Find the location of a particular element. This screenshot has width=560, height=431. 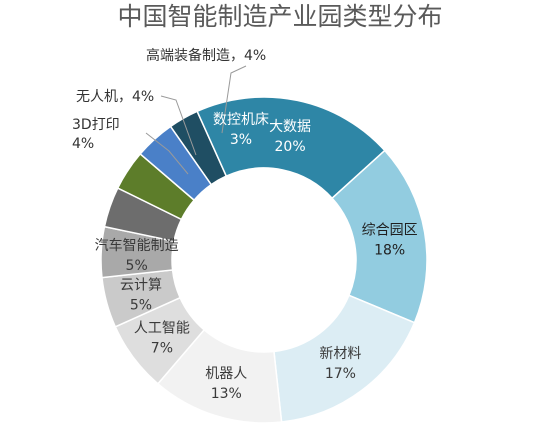

slice-value-label: 20% is located at coordinates (290, 147).